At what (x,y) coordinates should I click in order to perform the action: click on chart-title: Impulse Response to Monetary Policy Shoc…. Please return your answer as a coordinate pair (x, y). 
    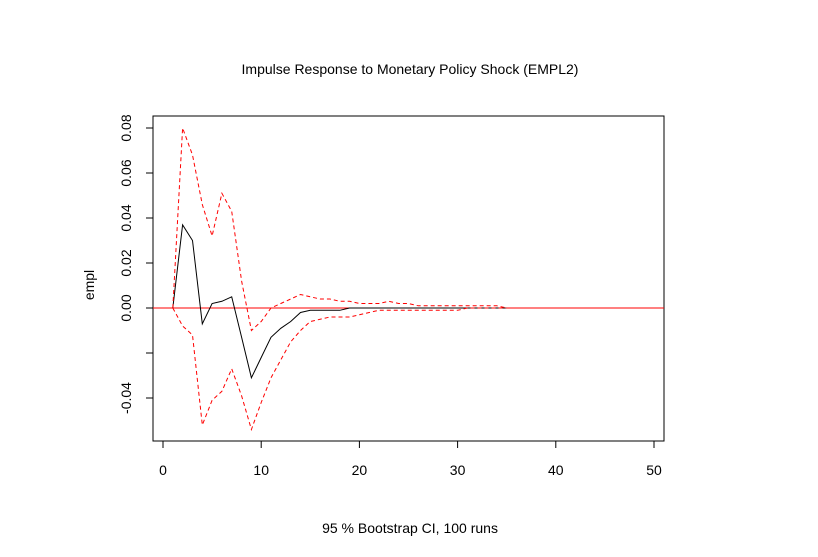
    Looking at the image, I should click on (410, 69).